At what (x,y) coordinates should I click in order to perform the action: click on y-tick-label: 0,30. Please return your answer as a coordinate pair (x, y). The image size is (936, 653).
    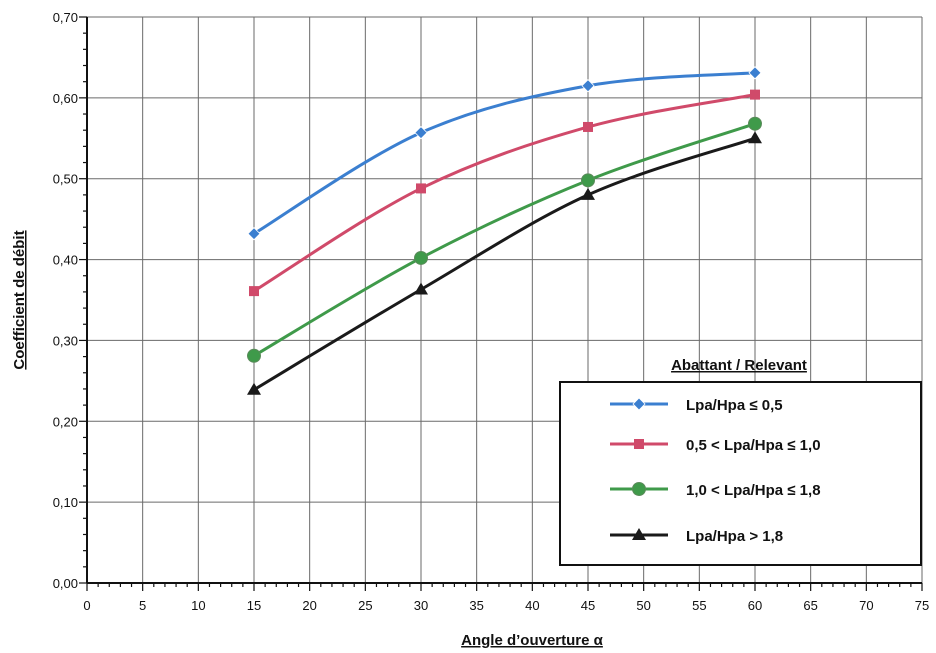
    Looking at the image, I should click on (65, 340).